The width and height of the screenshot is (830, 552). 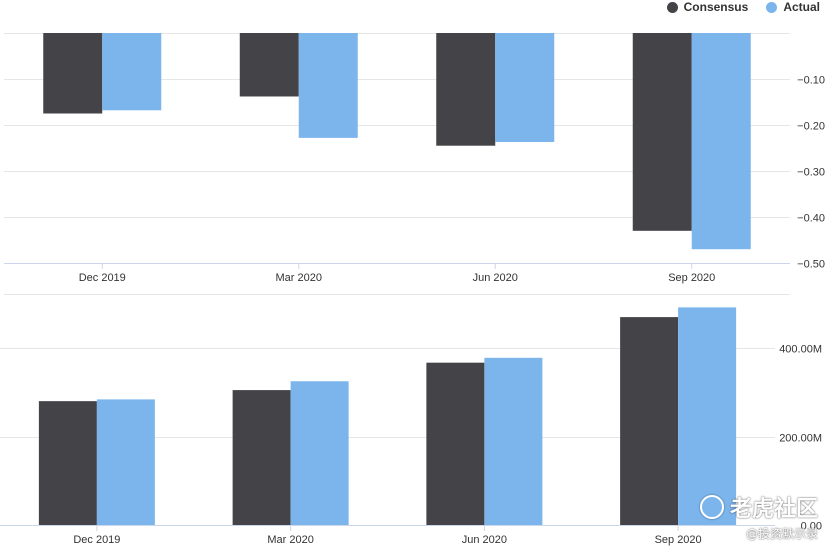 I want to click on x-tick-label-0-3: Sep 2020, so click(x=691, y=278).